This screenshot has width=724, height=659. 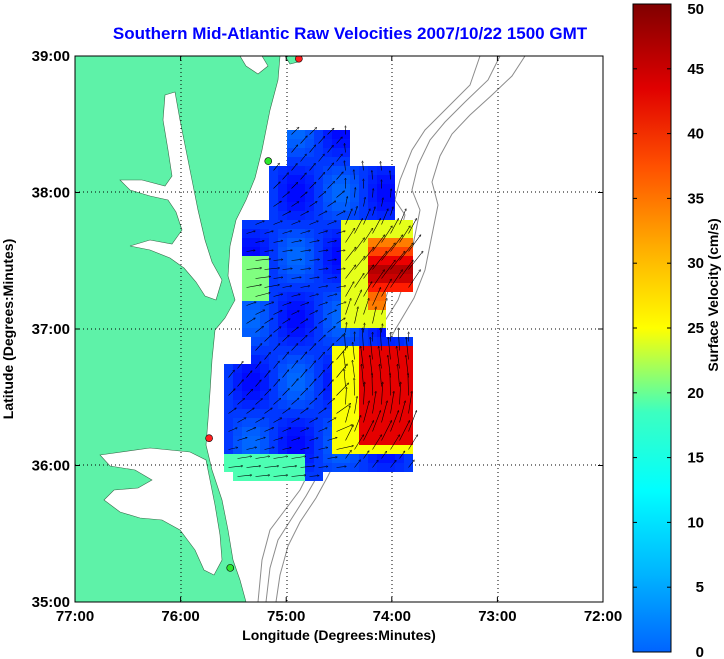 I want to click on colorbar-tick-label: 25, so click(x=695, y=328).